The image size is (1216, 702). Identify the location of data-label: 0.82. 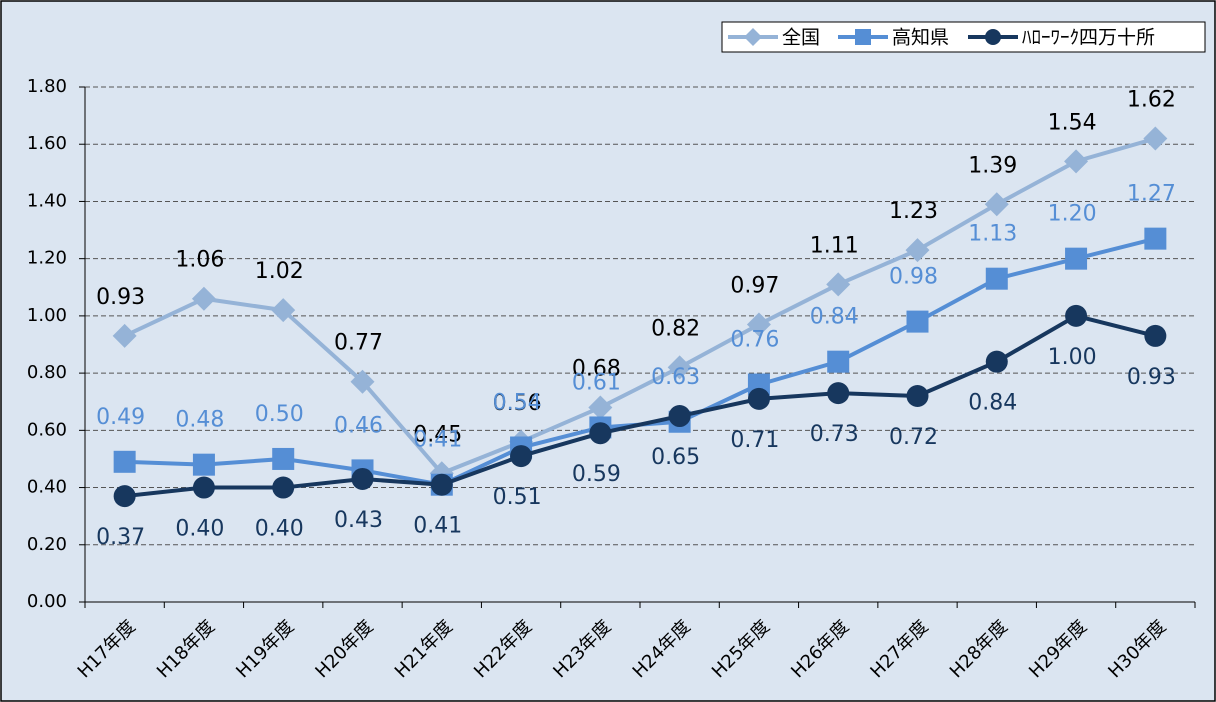
(675, 328).